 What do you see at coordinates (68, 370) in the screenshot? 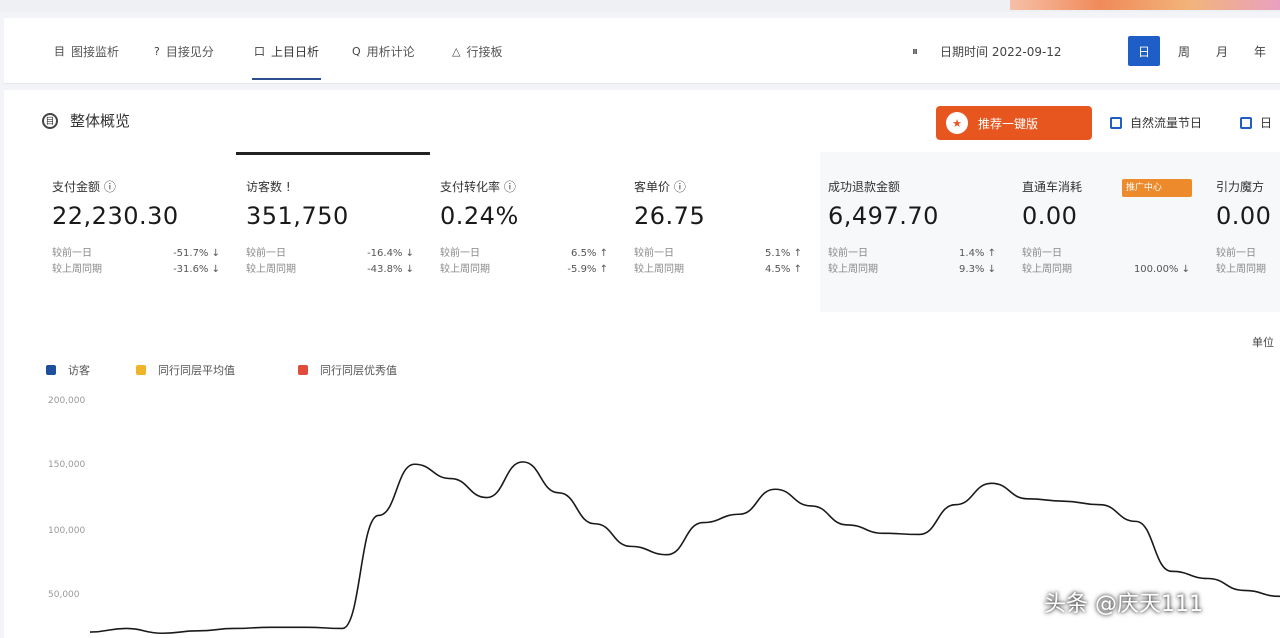
I see `legend-visitors: 访客` at bounding box center [68, 370].